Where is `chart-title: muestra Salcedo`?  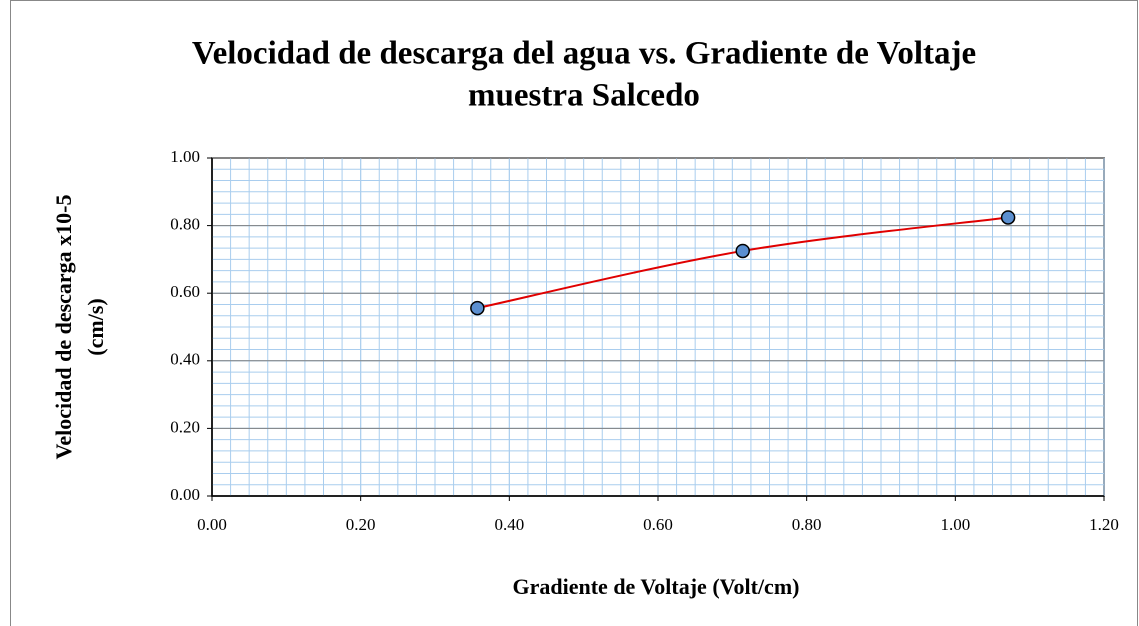 chart-title: muestra Salcedo is located at coordinates (584, 96).